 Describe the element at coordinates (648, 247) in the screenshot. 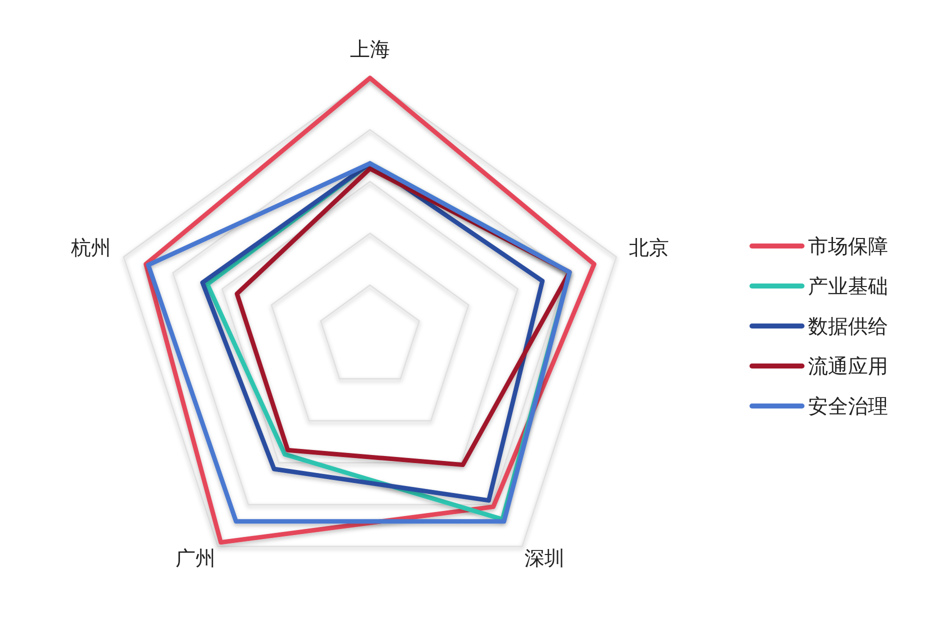

I see `spoke-label: 北京` at that location.